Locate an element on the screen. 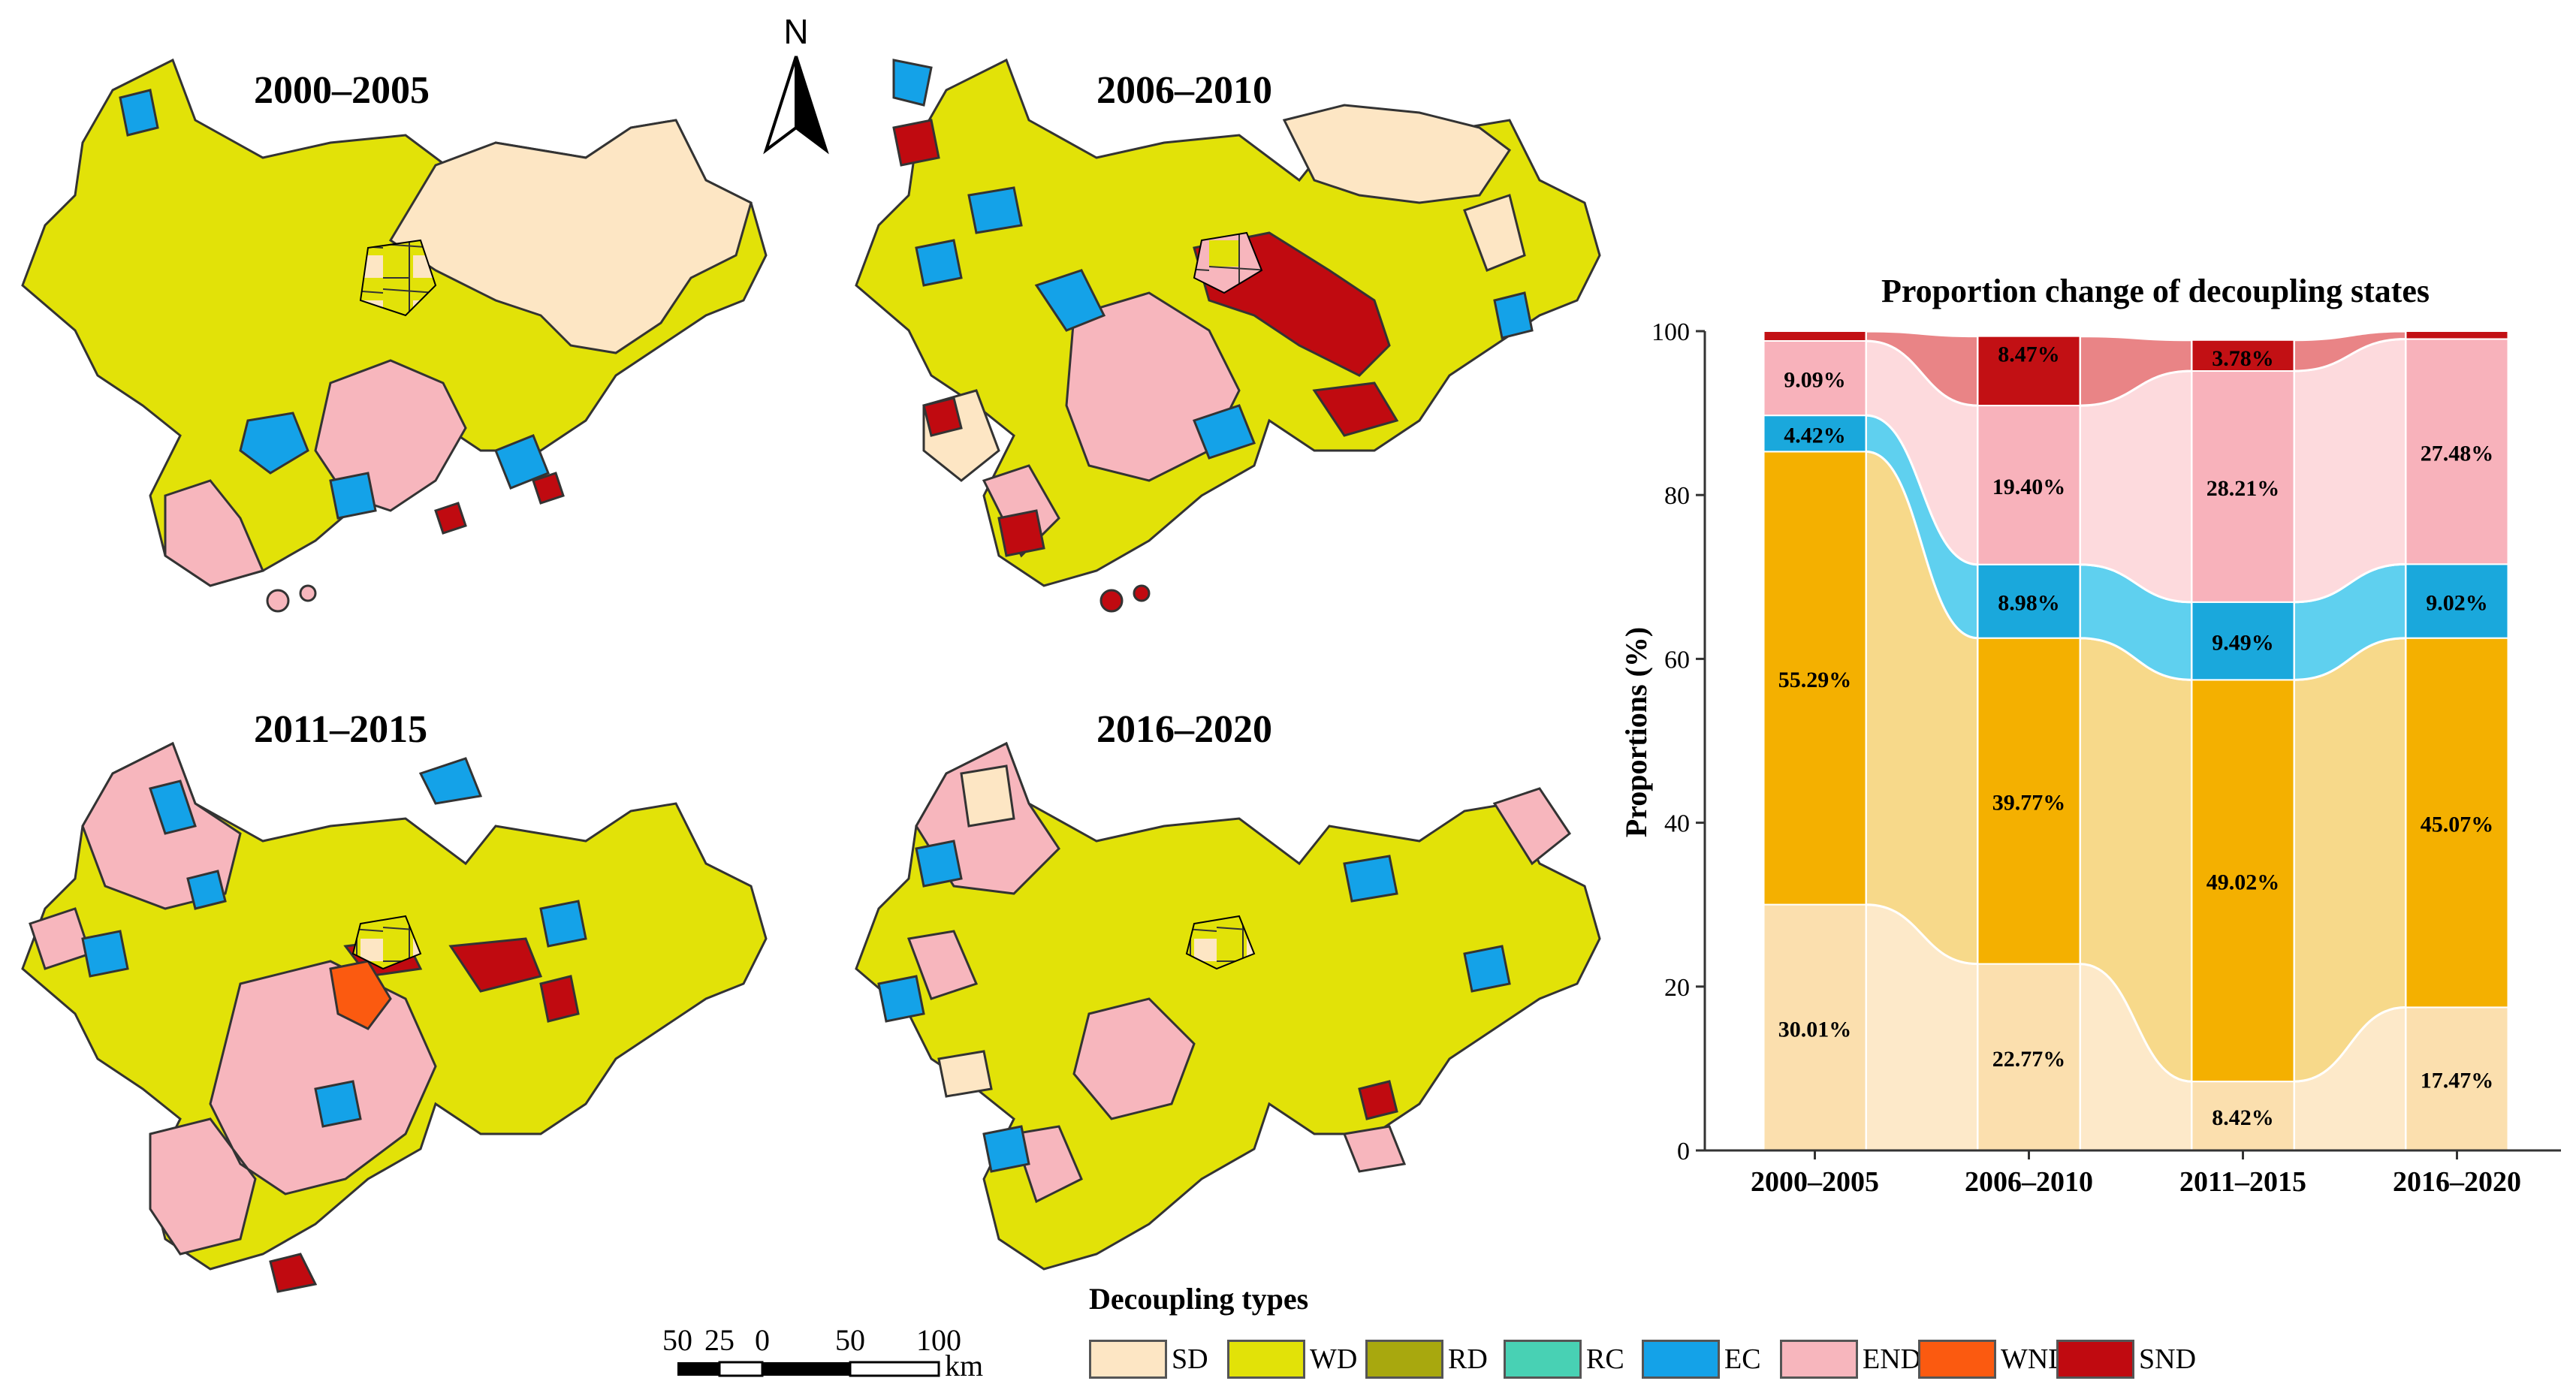  y-tick-label: 60 is located at coordinates (1677, 660).